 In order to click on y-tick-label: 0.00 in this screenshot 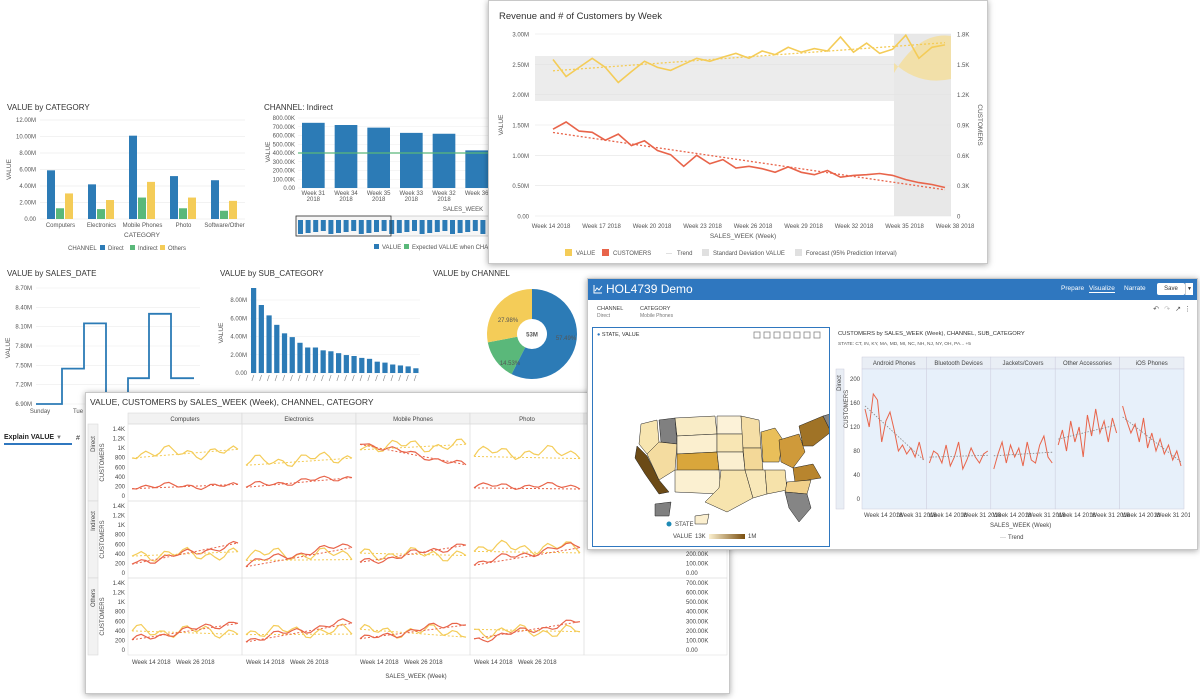, I will do `click(241, 374)`.